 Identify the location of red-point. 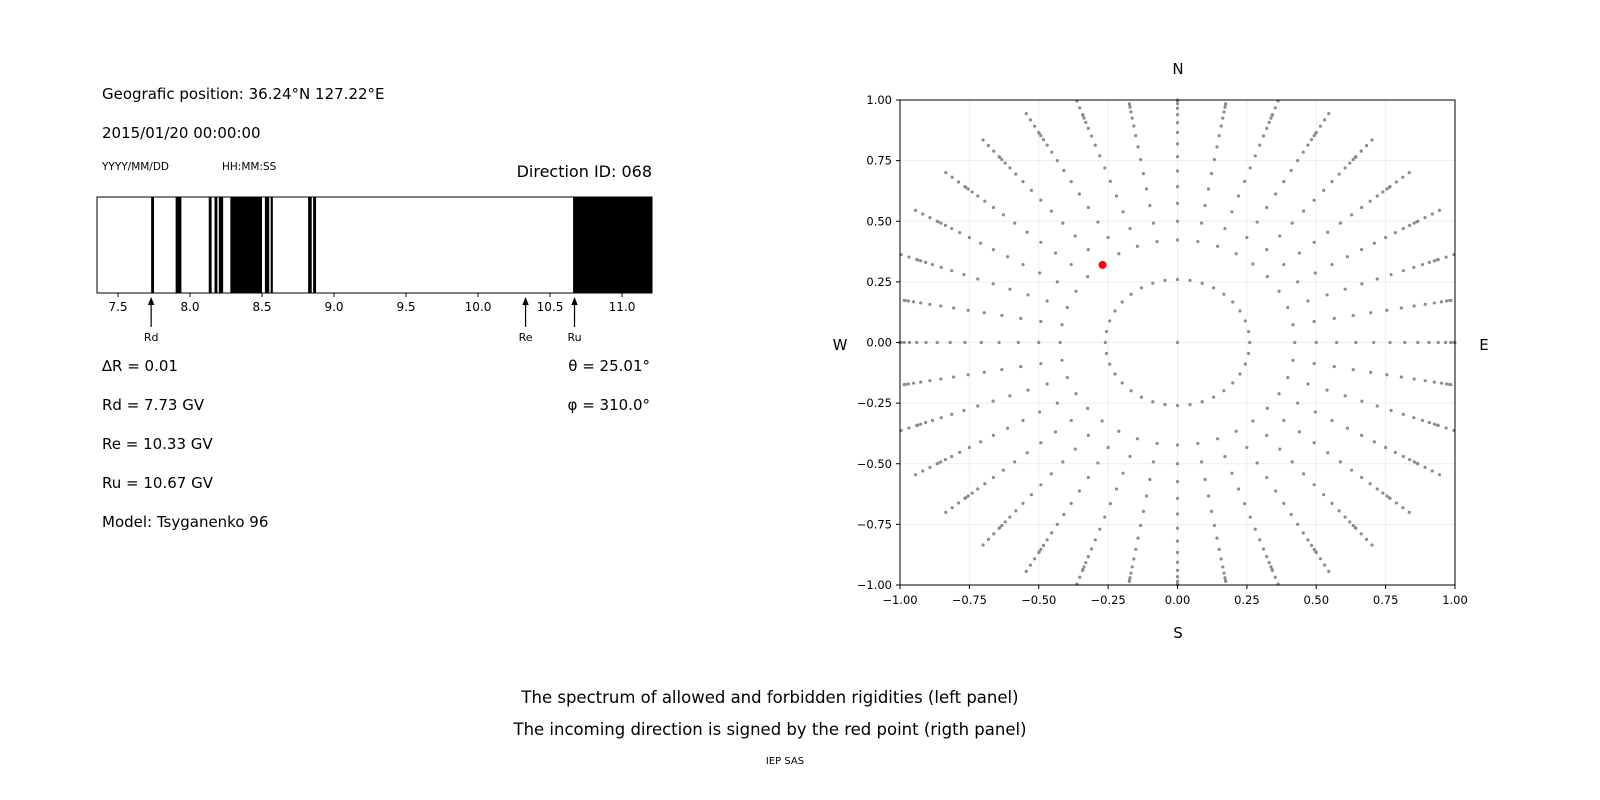
(1102, 264).